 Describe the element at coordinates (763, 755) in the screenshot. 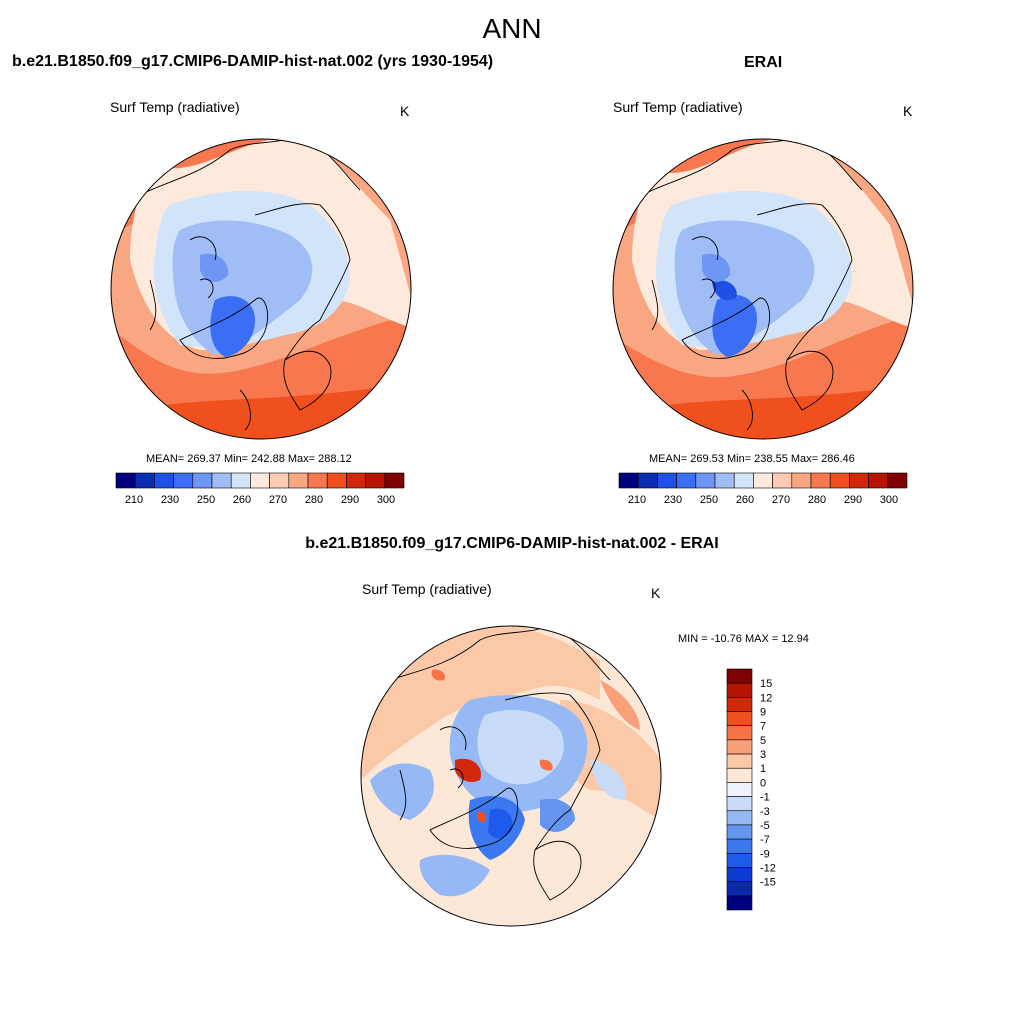

I see `colorbar-tick-label: 3` at that location.